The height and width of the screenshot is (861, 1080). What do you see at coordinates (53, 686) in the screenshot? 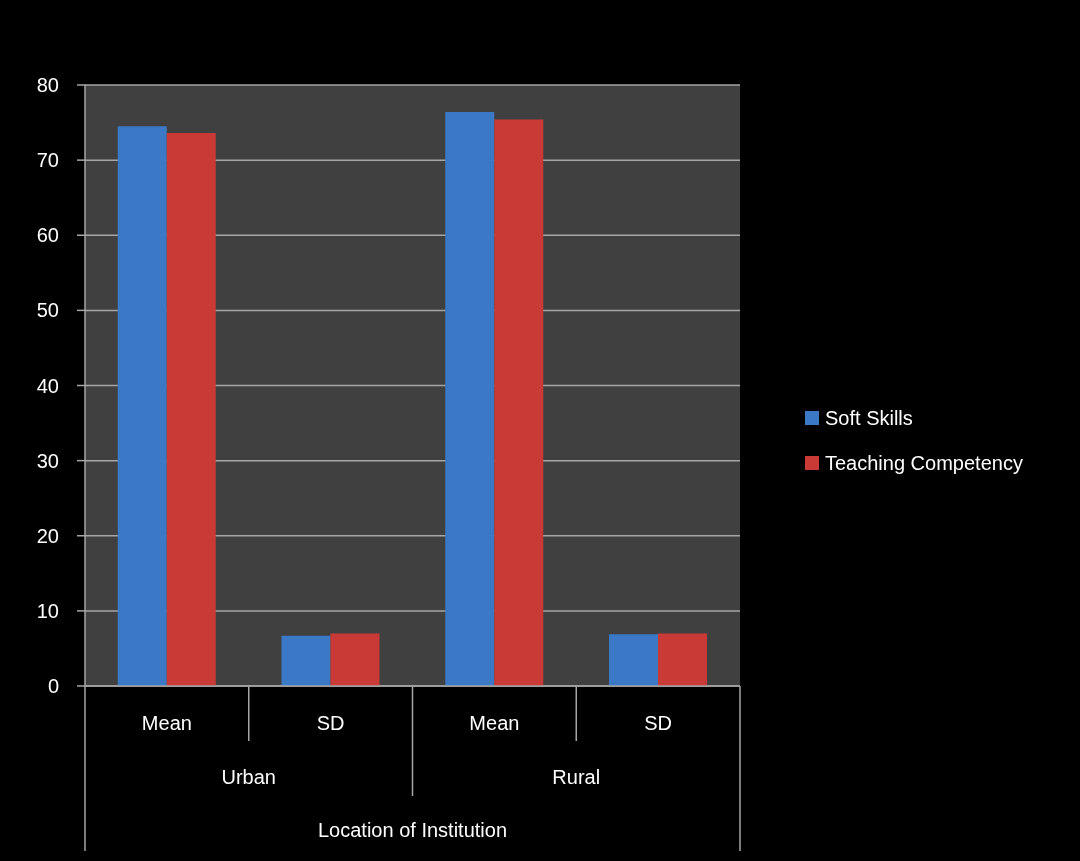
I see `y-tick-label: 0` at bounding box center [53, 686].